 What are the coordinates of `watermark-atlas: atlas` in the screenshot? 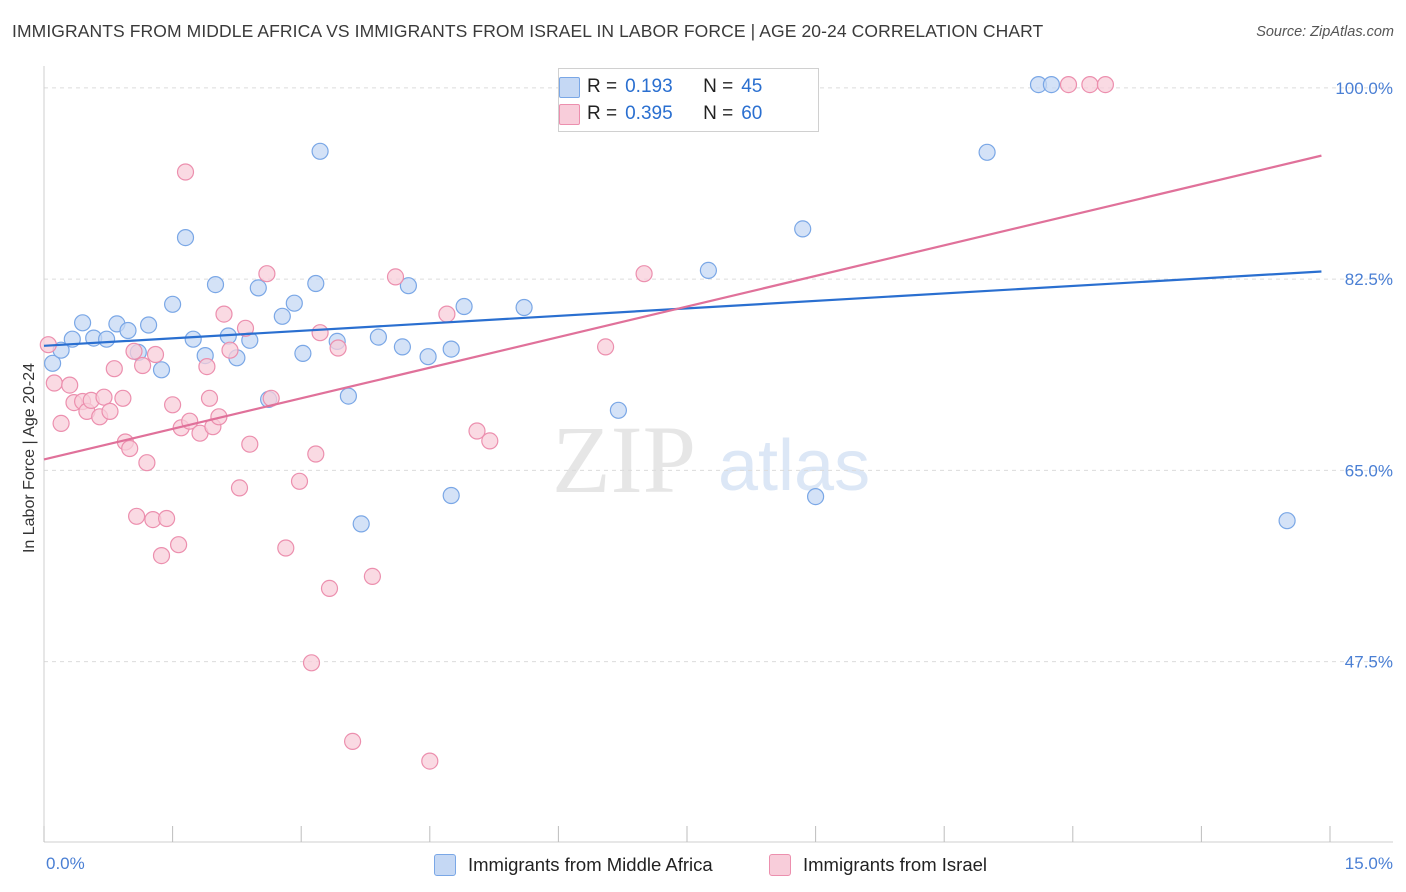 It's located at (794, 466).